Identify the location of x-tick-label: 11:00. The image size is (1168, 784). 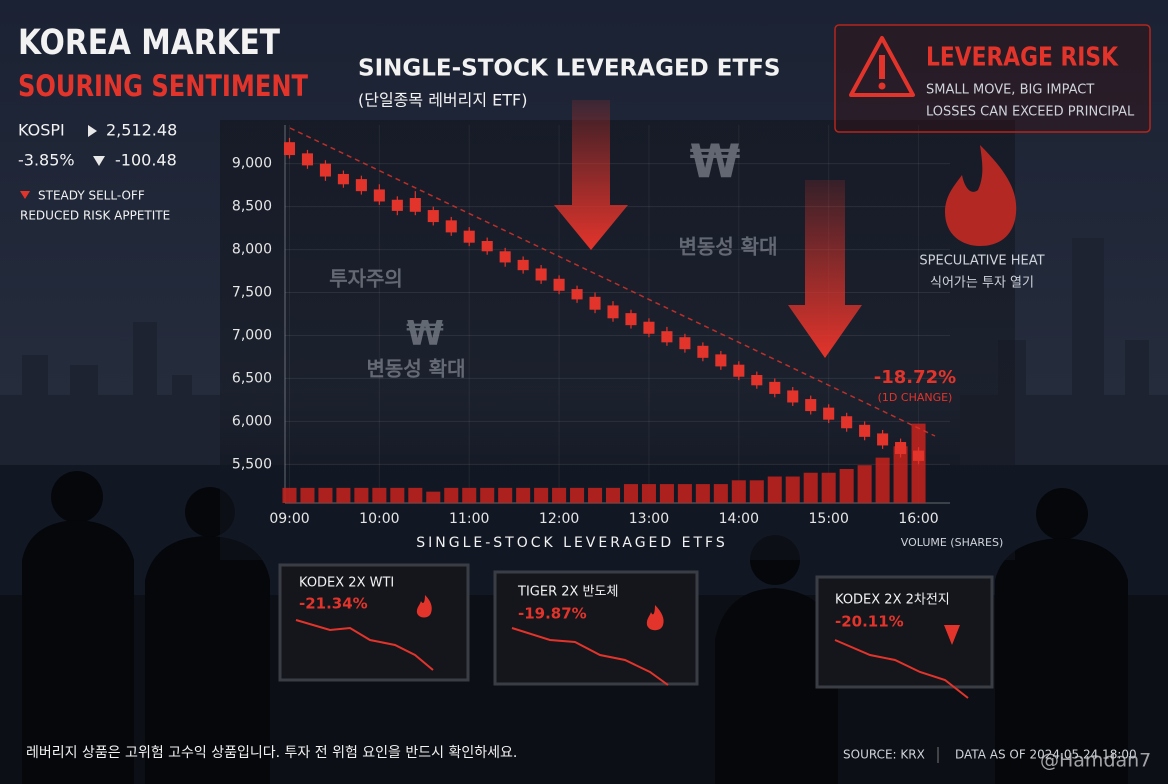
(469, 519).